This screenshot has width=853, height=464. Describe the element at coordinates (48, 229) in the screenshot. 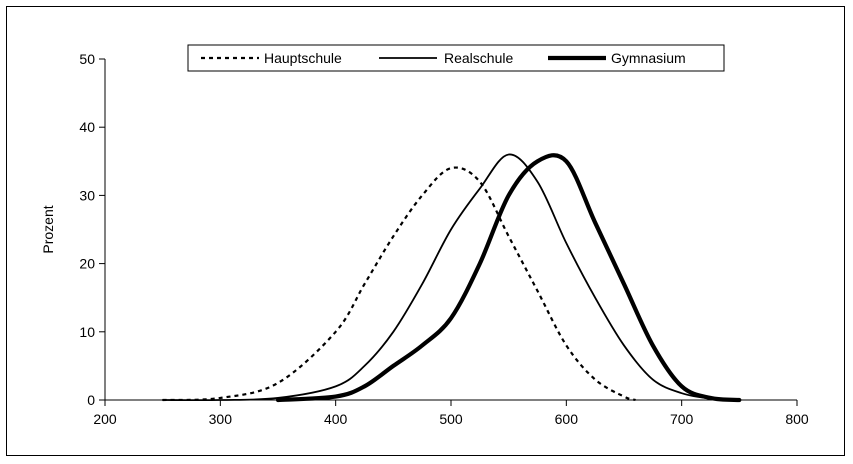

I see `y-axis-label: Prozent` at that location.